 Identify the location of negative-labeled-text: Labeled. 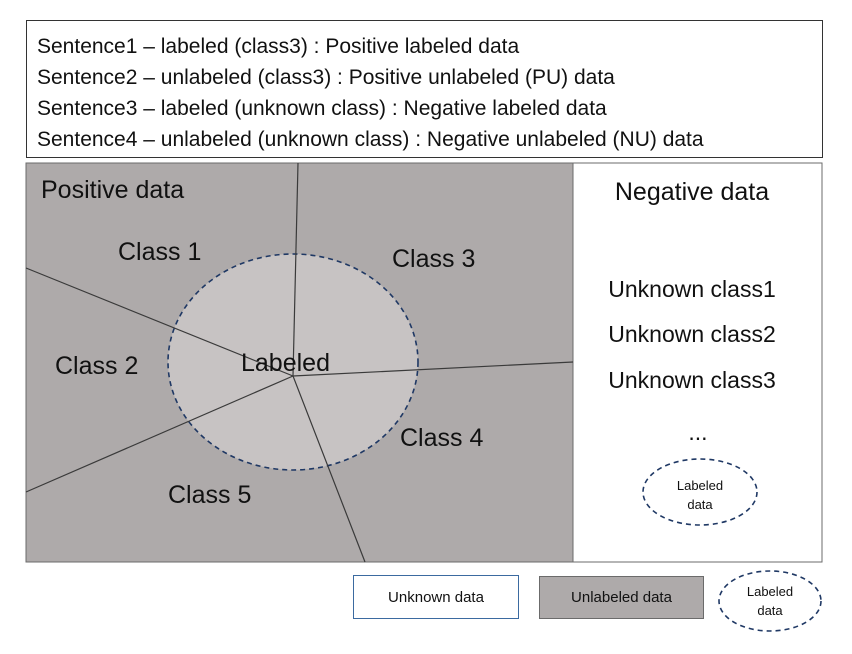
(700, 485).